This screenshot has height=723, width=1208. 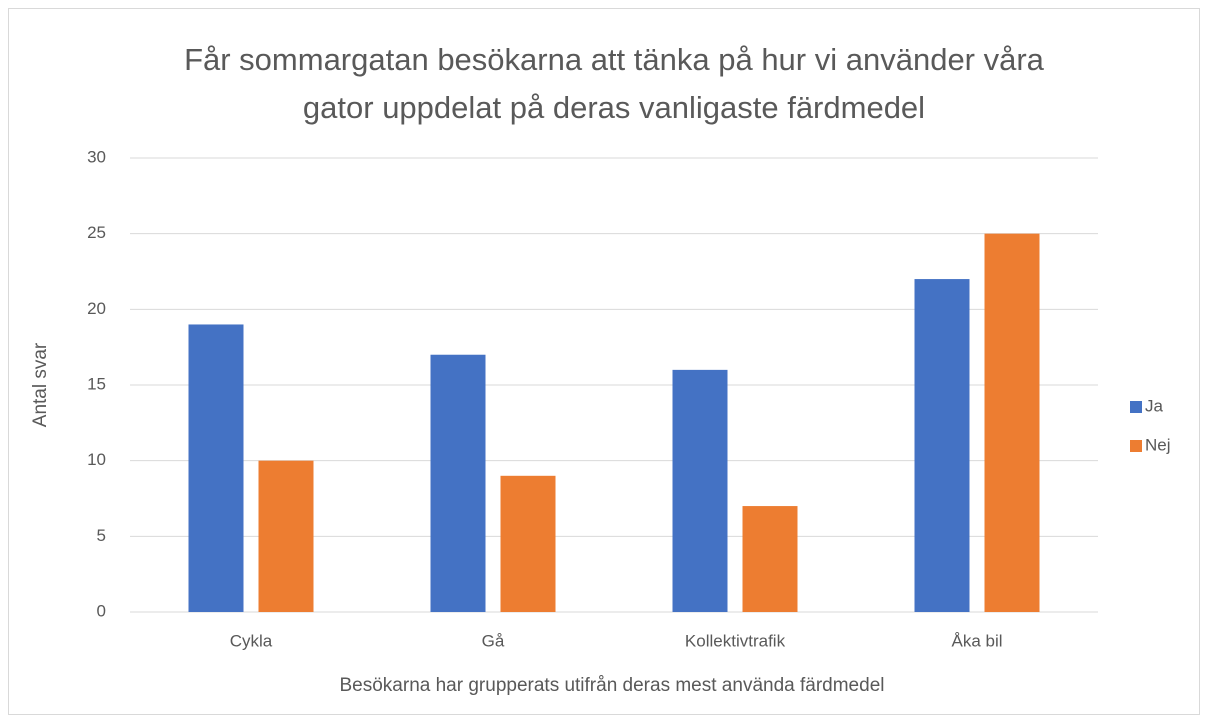 What do you see at coordinates (101, 610) in the screenshot?
I see `y-tick-label: 0` at bounding box center [101, 610].